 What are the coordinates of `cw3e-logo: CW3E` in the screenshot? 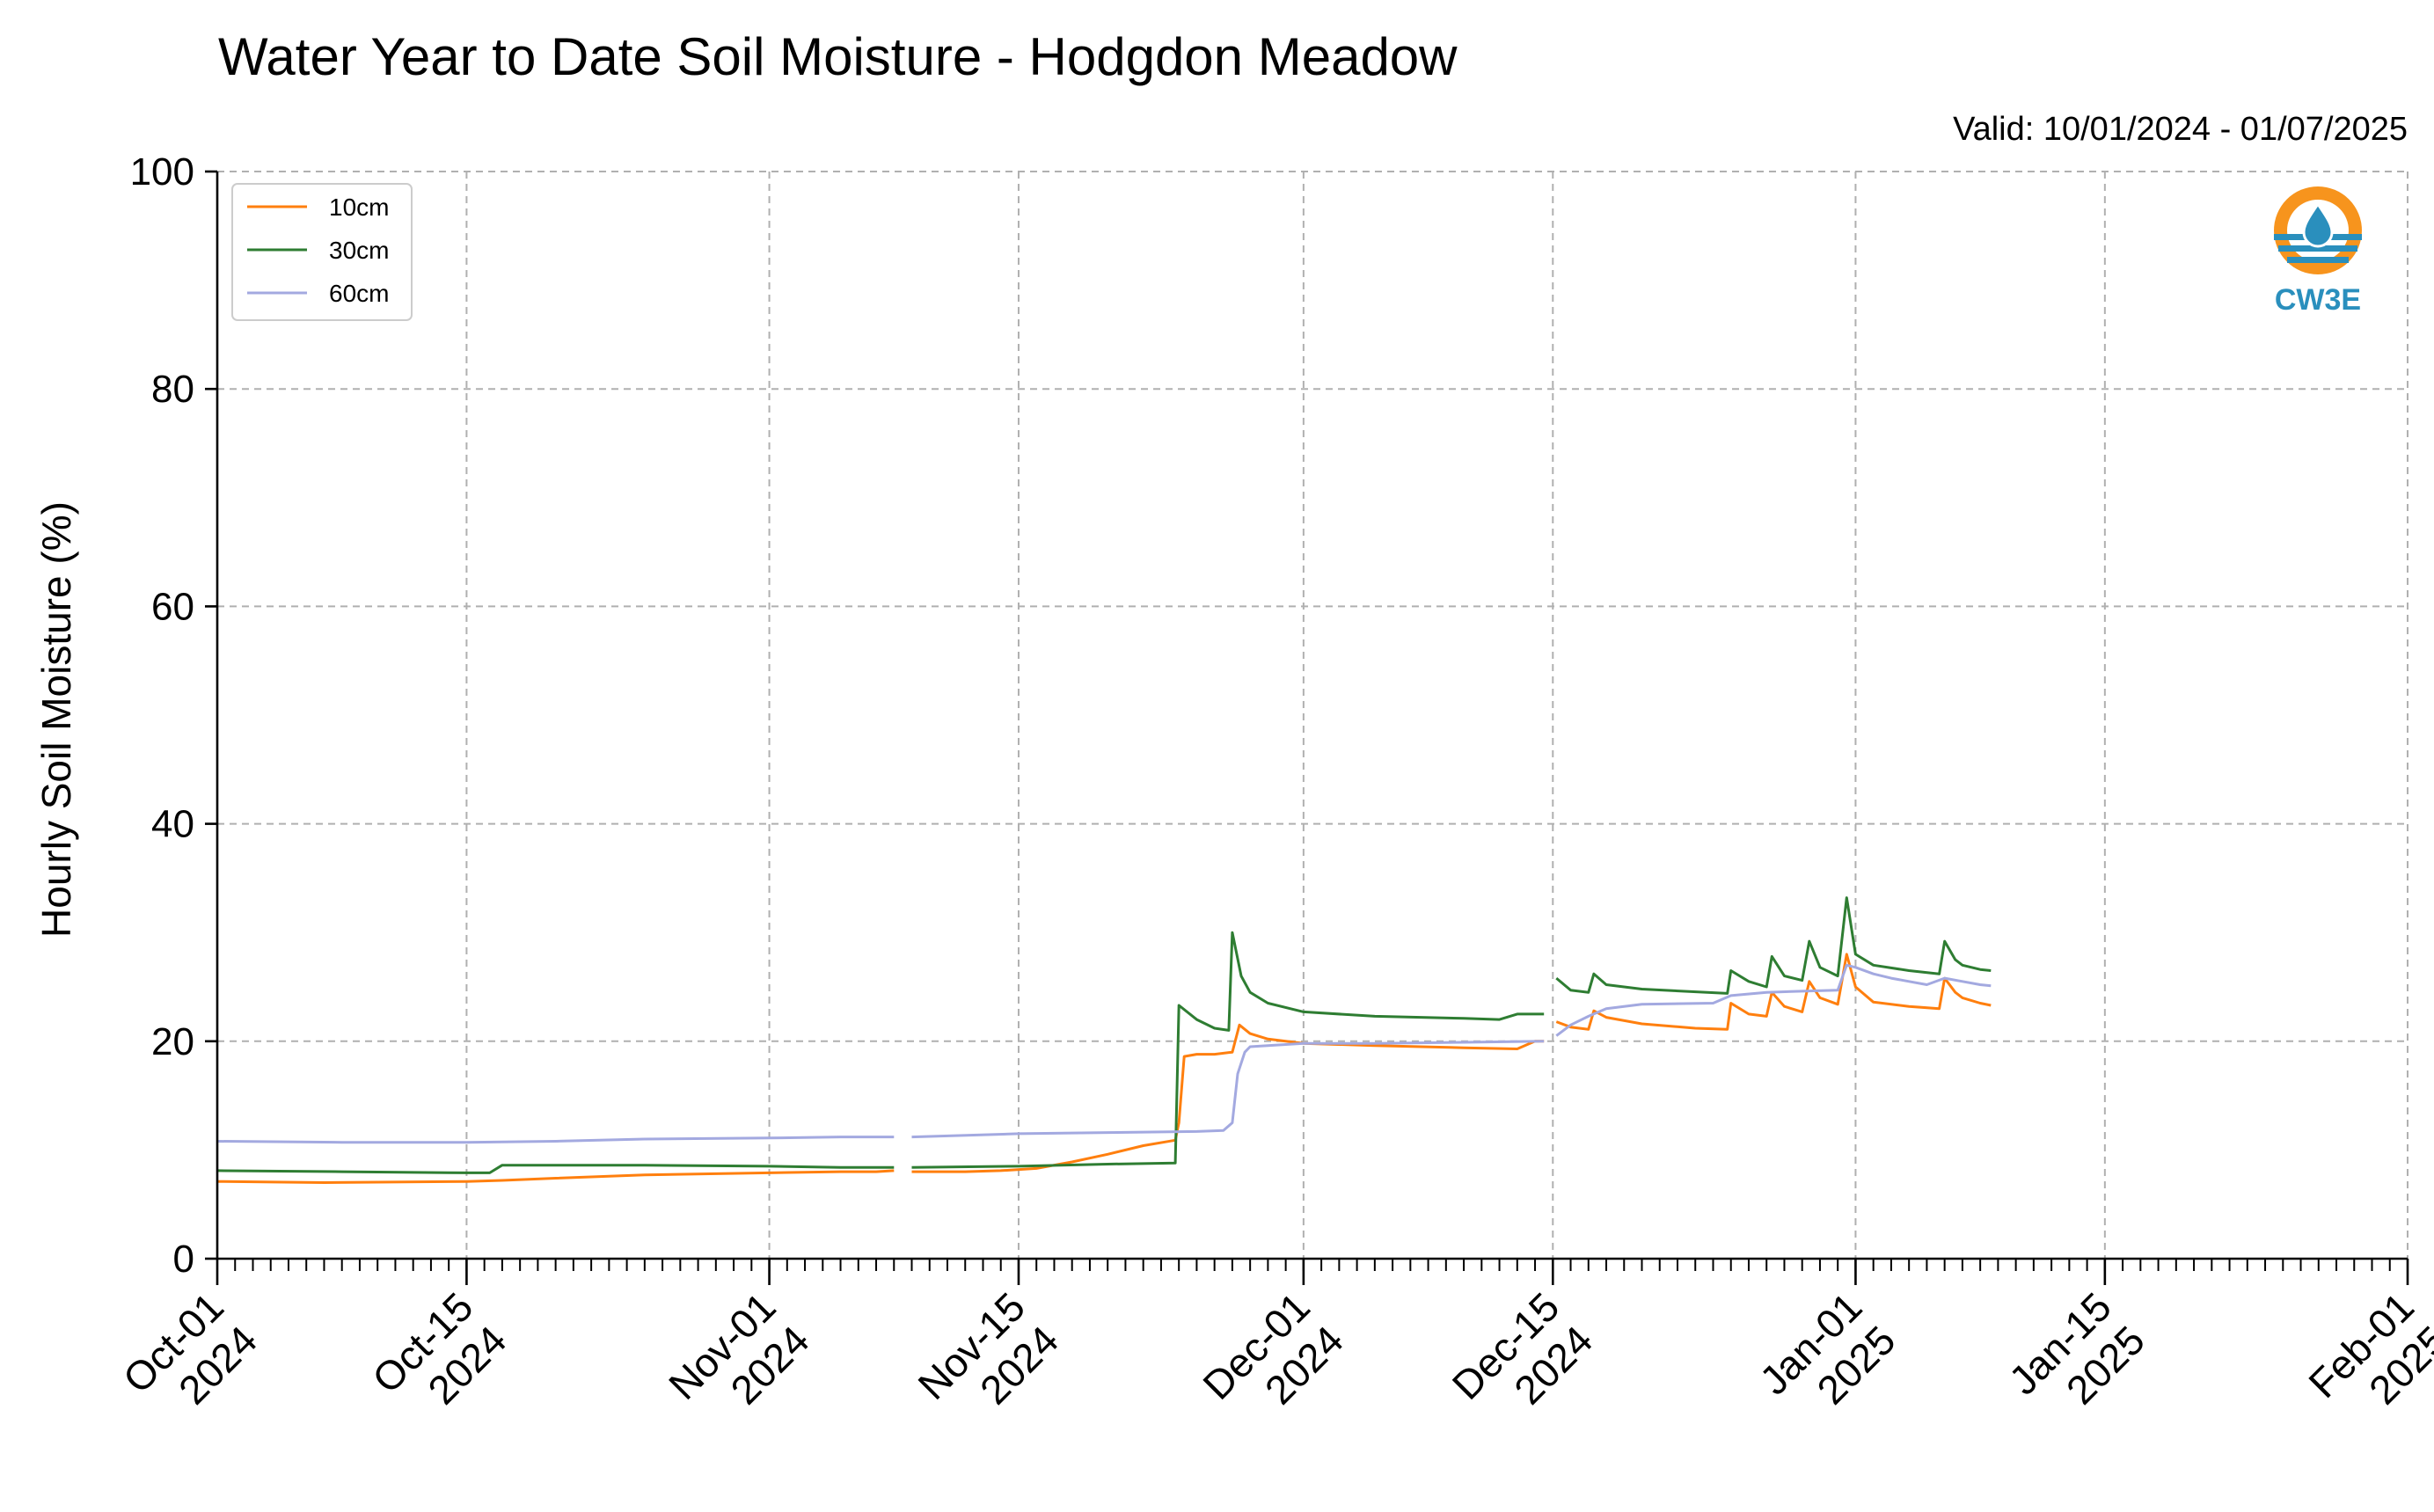 It's located at (2318, 251).